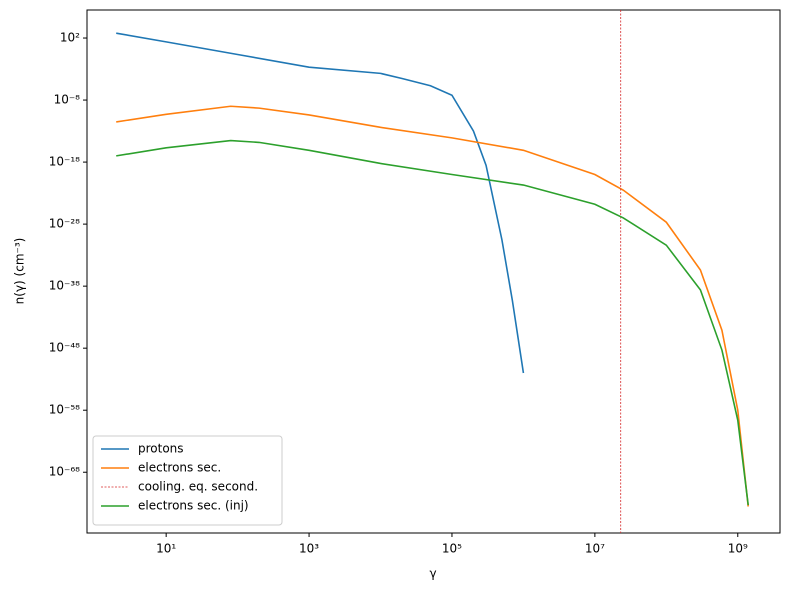 The width and height of the screenshot is (790, 590). What do you see at coordinates (64, 410) in the screenshot?
I see `y-tick-label: 10⁻⁵⁸` at bounding box center [64, 410].